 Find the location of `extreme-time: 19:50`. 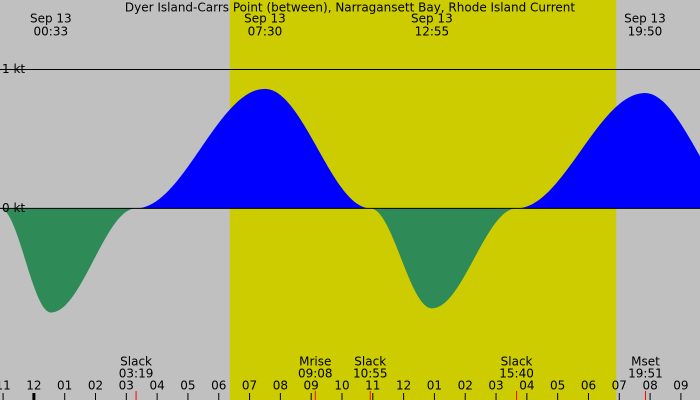

extreme-time: 19:50 is located at coordinates (645, 32).